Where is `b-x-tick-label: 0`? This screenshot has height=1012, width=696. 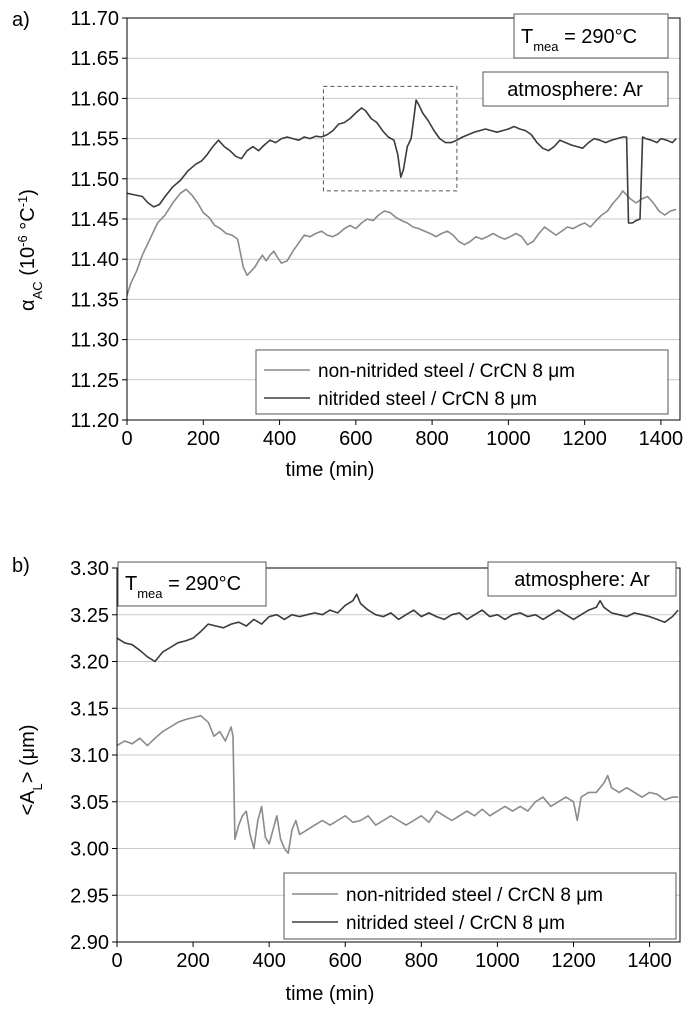 b-x-tick-label: 0 is located at coordinates (116, 961).